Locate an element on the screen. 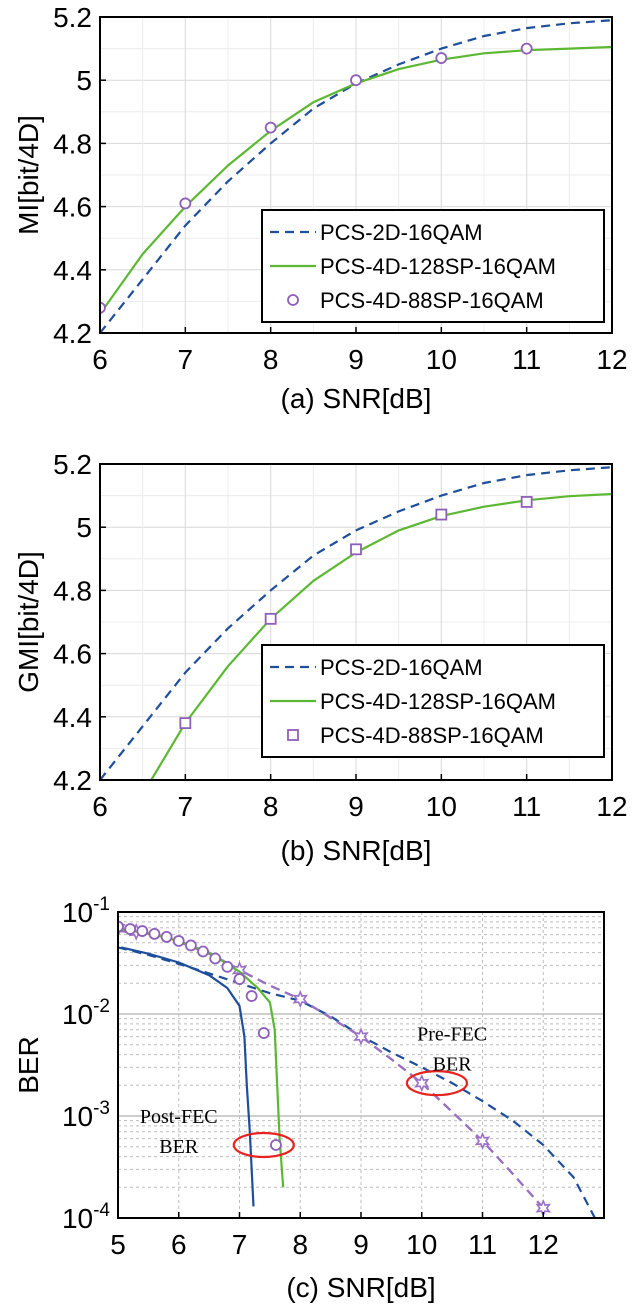  series-3-3-line is located at coordinates (331, 1068).